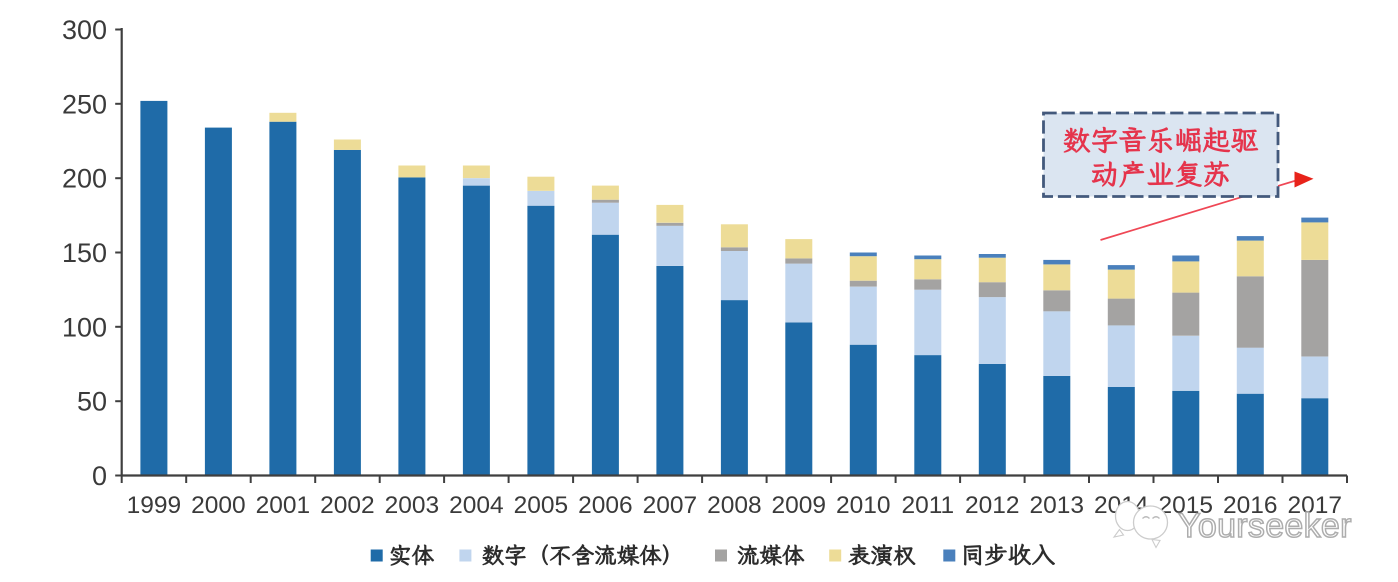 Image resolution: width=1398 pixels, height=582 pixels. What do you see at coordinates (84, 30) in the screenshot?
I see `svg-text: 300` at bounding box center [84, 30].